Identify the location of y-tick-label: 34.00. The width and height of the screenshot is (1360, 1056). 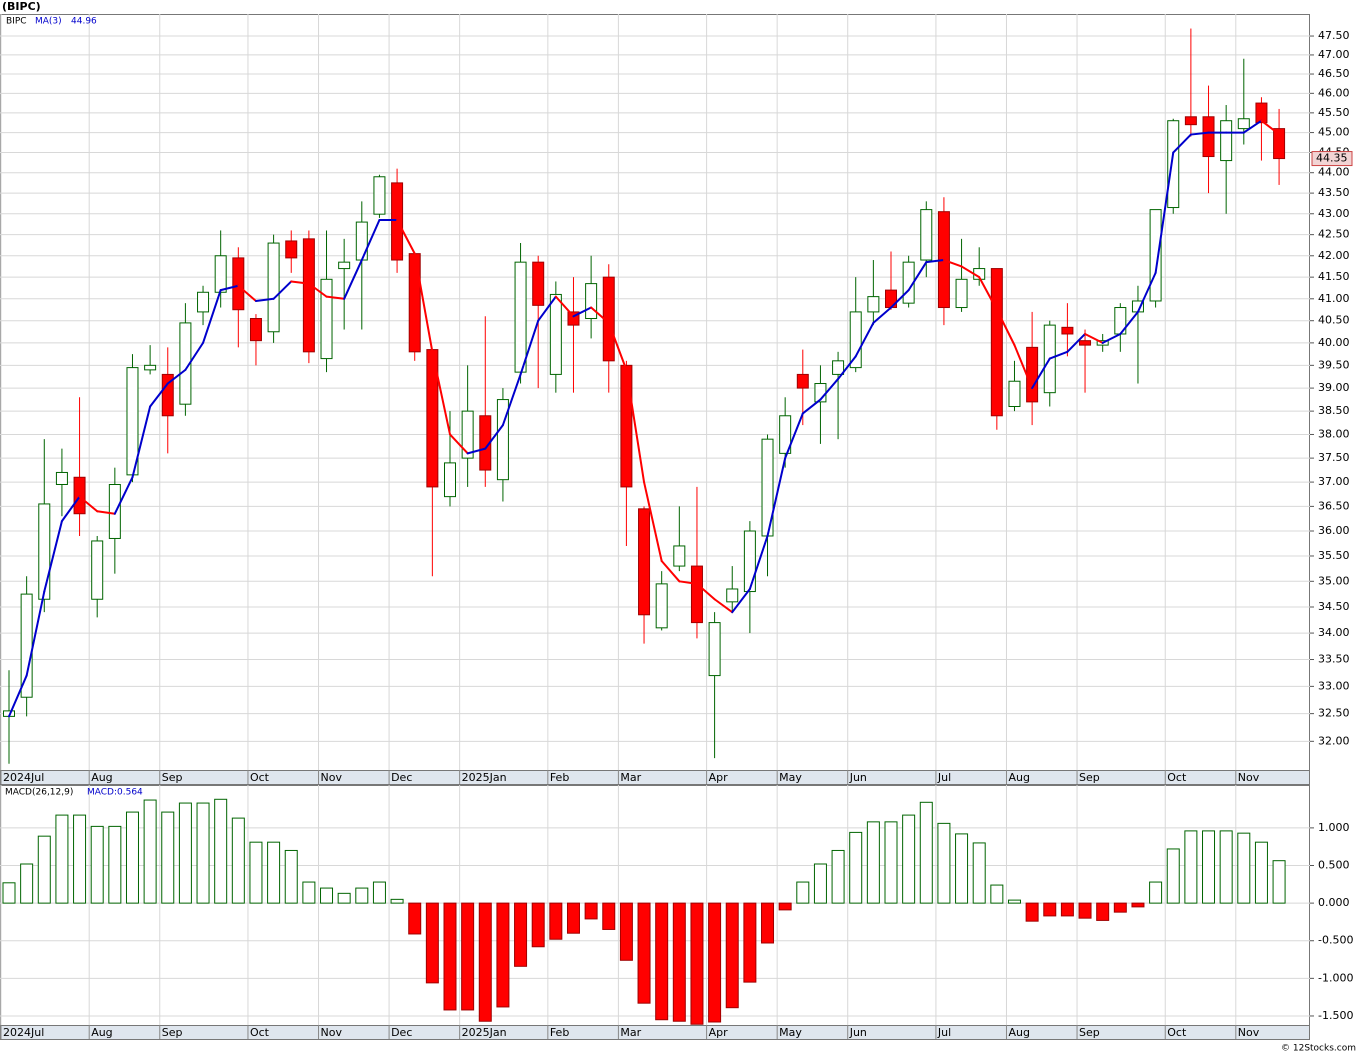
(1334, 632).